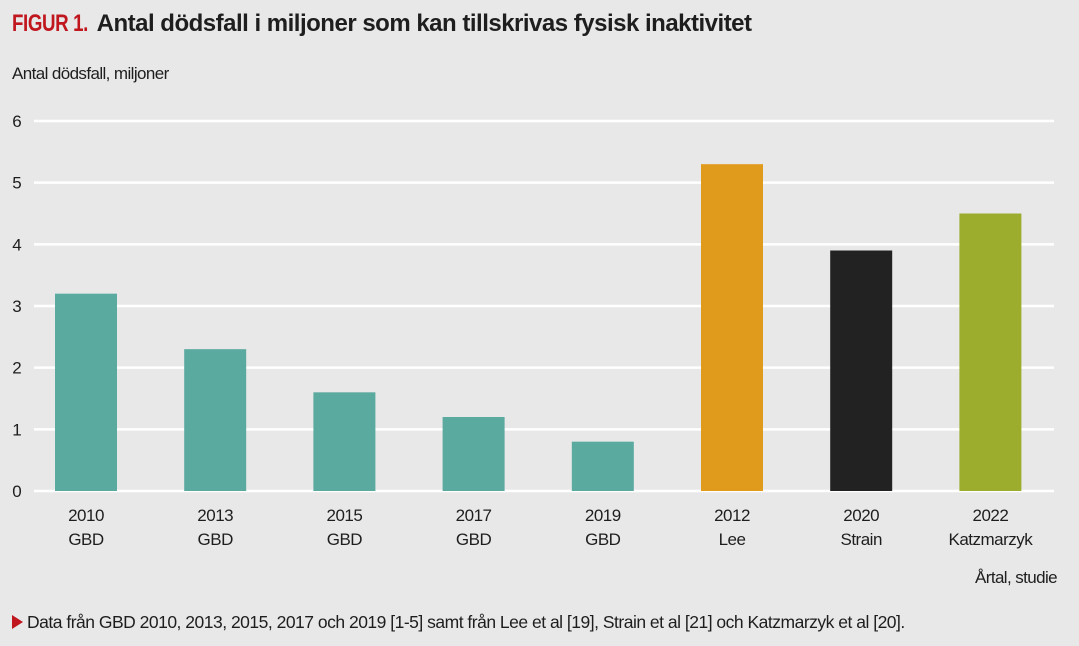  Describe the element at coordinates (16, 244) in the screenshot. I see `y-tick-label: 4` at that location.